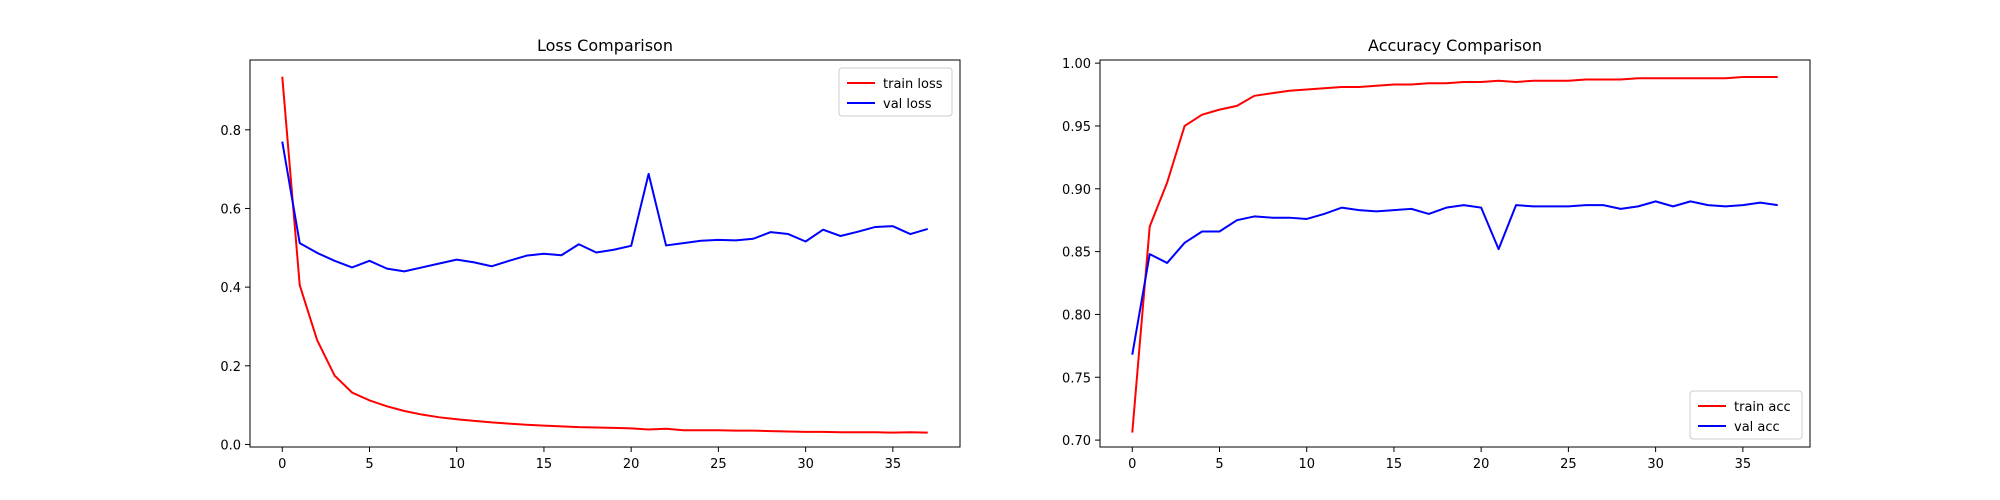  What do you see at coordinates (544, 464) in the screenshot?
I see `loss-x-tick-label: 15` at bounding box center [544, 464].